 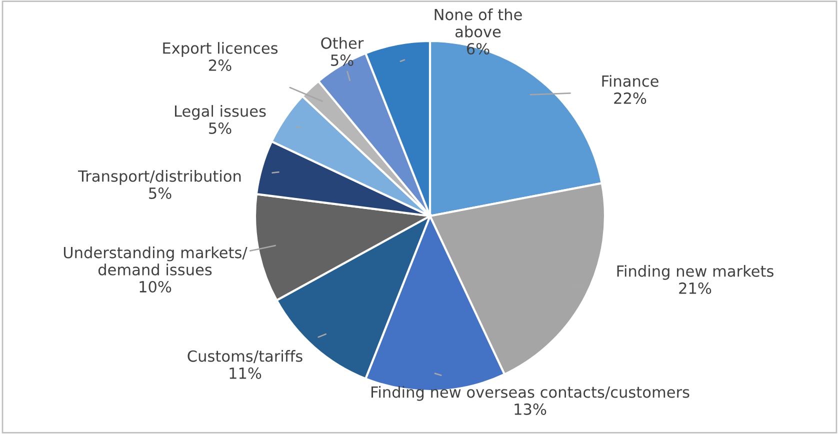 What do you see at coordinates (630, 81) in the screenshot?
I see `slice-label: Finance` at bounding box center [630, 81].